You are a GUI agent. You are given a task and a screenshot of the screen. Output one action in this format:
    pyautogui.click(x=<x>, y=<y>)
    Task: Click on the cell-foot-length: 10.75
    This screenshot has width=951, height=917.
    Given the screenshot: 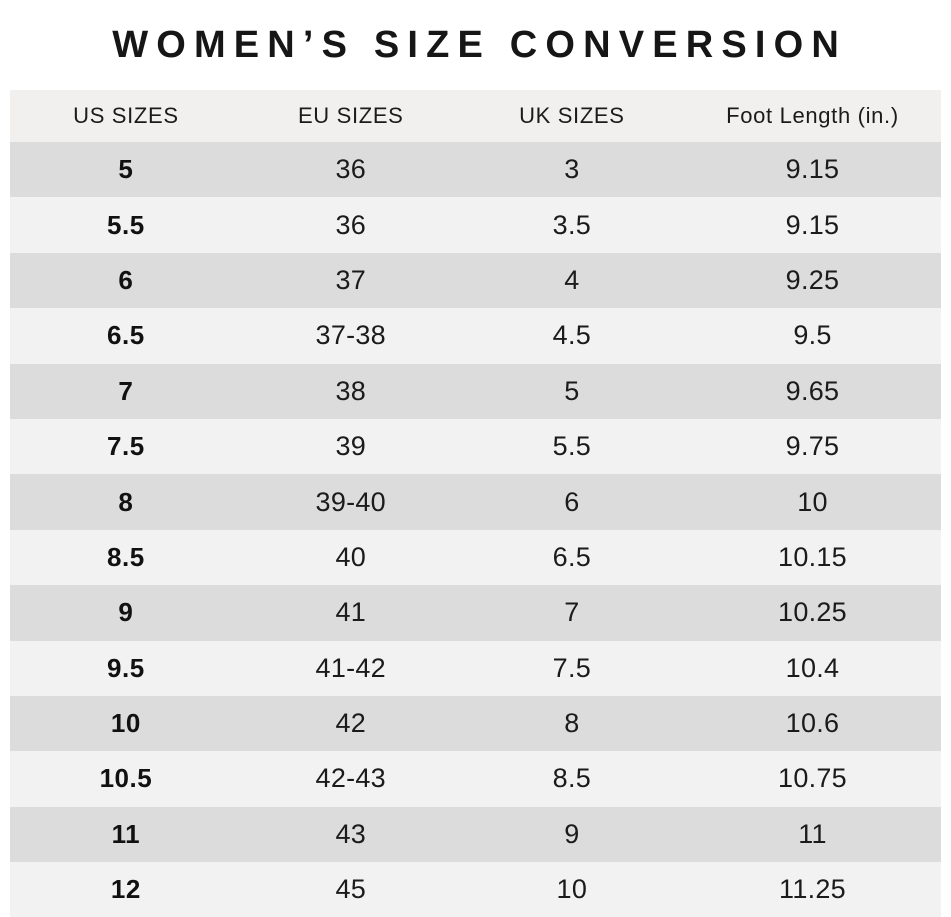 What is the action you would take?
    pyautogui.click(x=812, y=778)
    